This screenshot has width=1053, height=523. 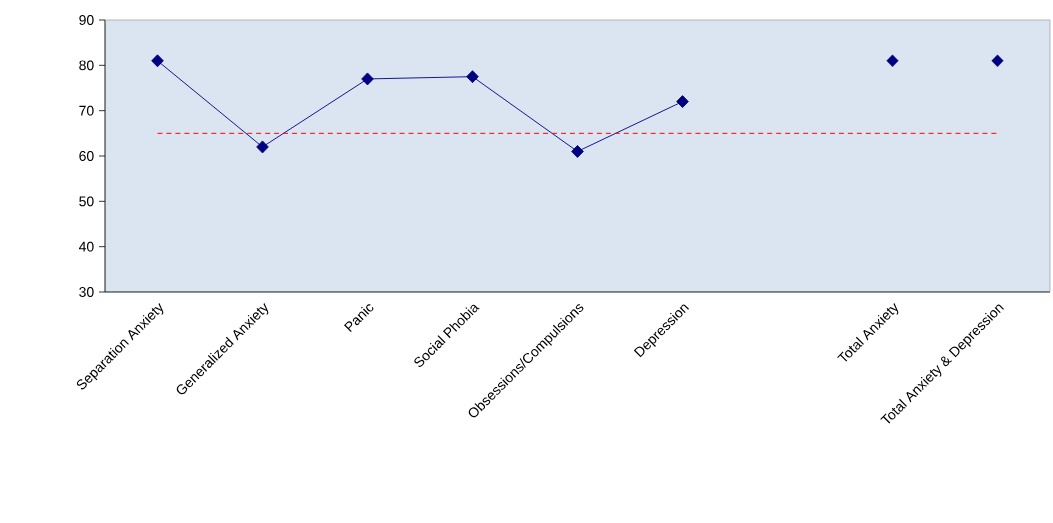 What do you see at coordinates (86, 65) in the screenshot?
I see `y-tick-label: 80` at bounding box center [86, 65].